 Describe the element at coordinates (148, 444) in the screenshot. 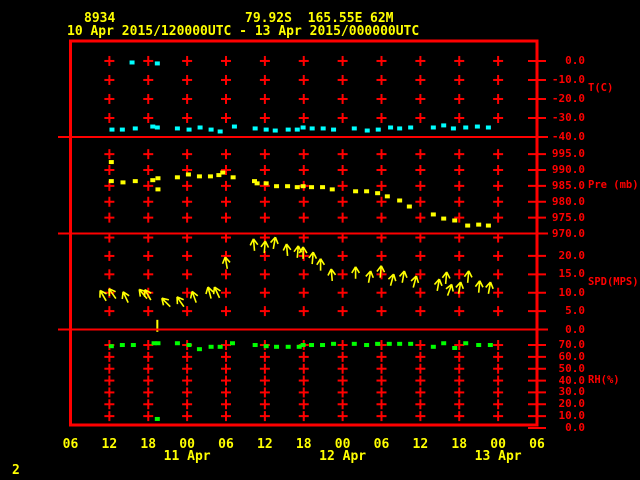

I see `hour-label: 18` at that location.